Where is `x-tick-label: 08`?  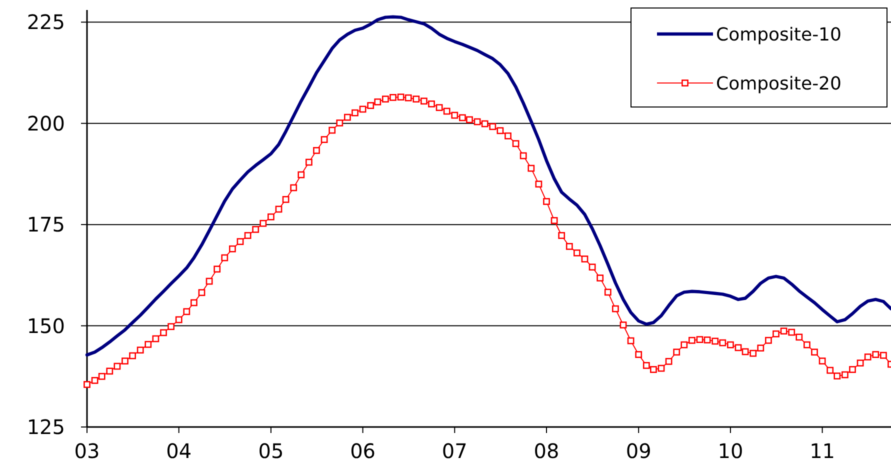
x-tick-label: 08 is located at coordinates (547, 451).